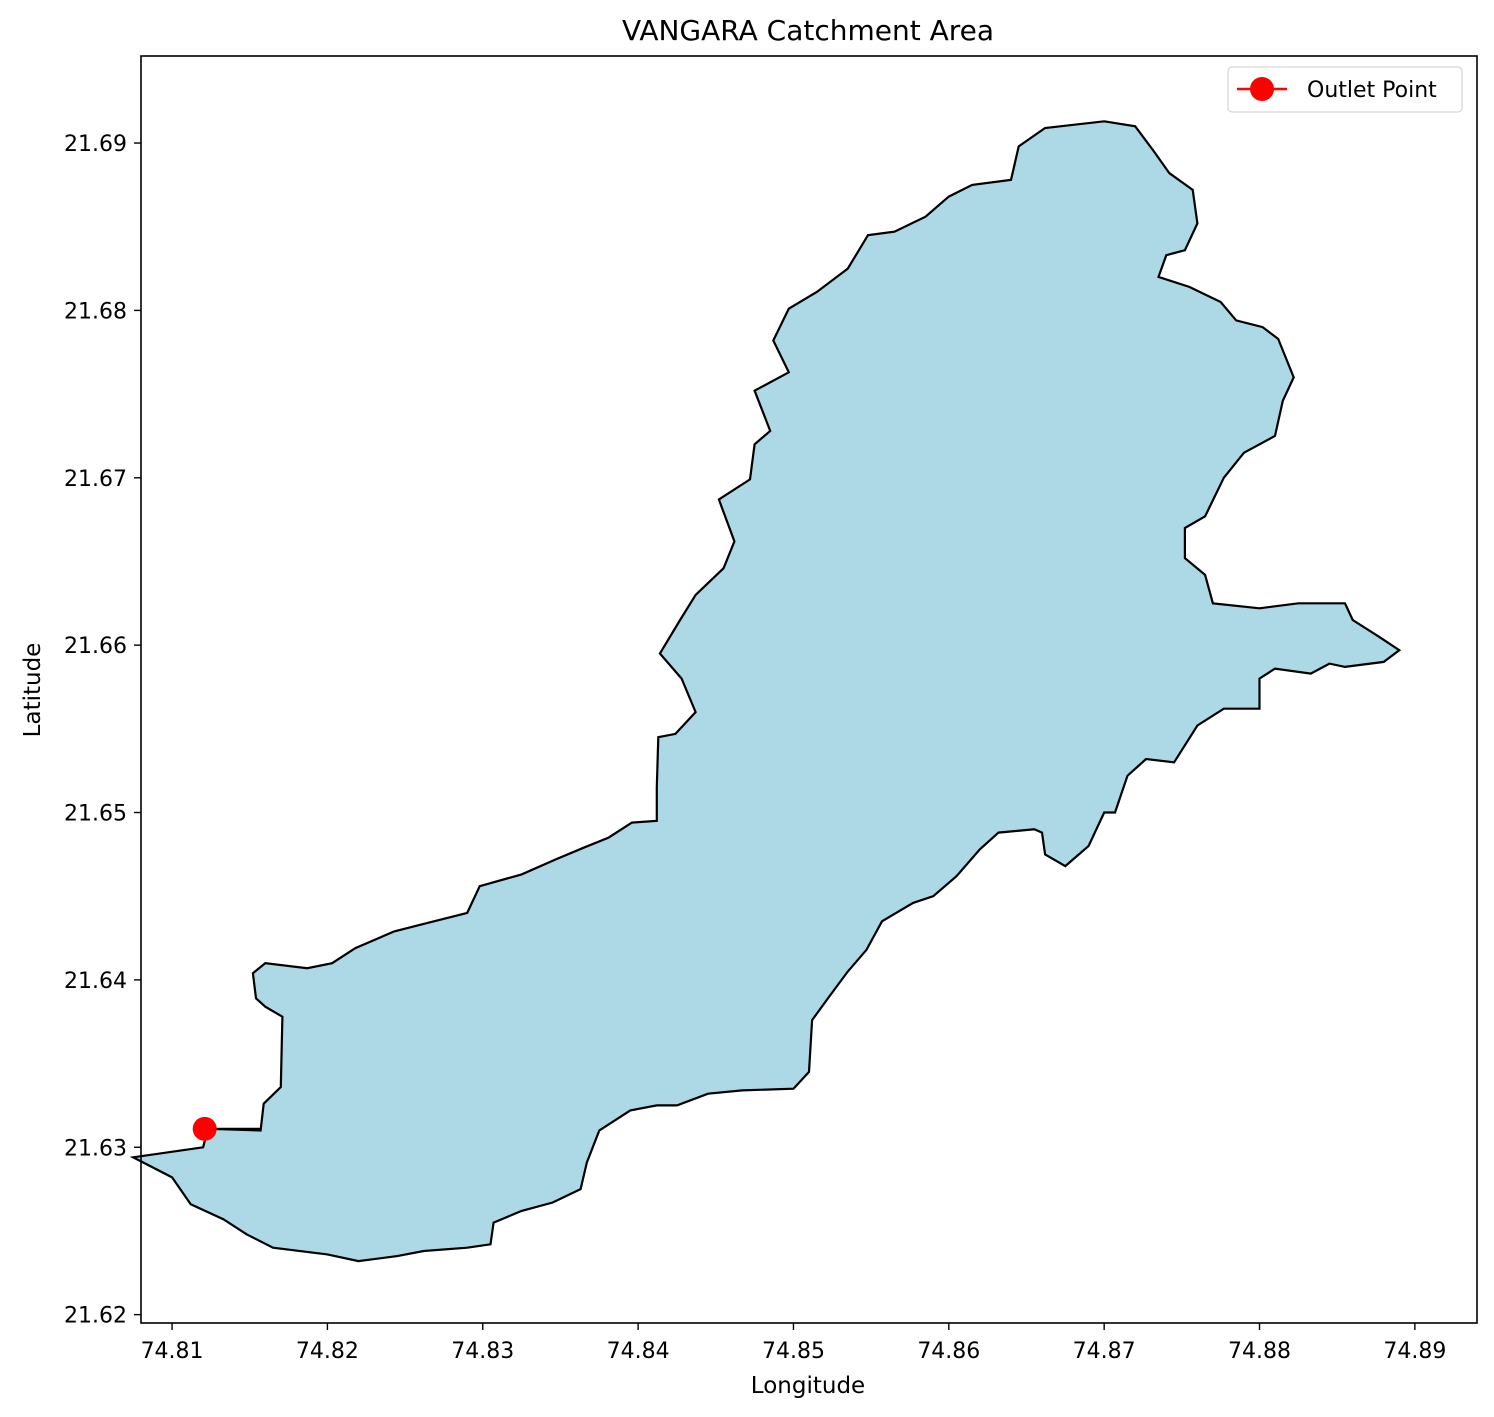  What do you see at coordinates (808, 1386) in the screenshot?
I see `x-axis-label: Longitude` at bounding box center [808, 1386].